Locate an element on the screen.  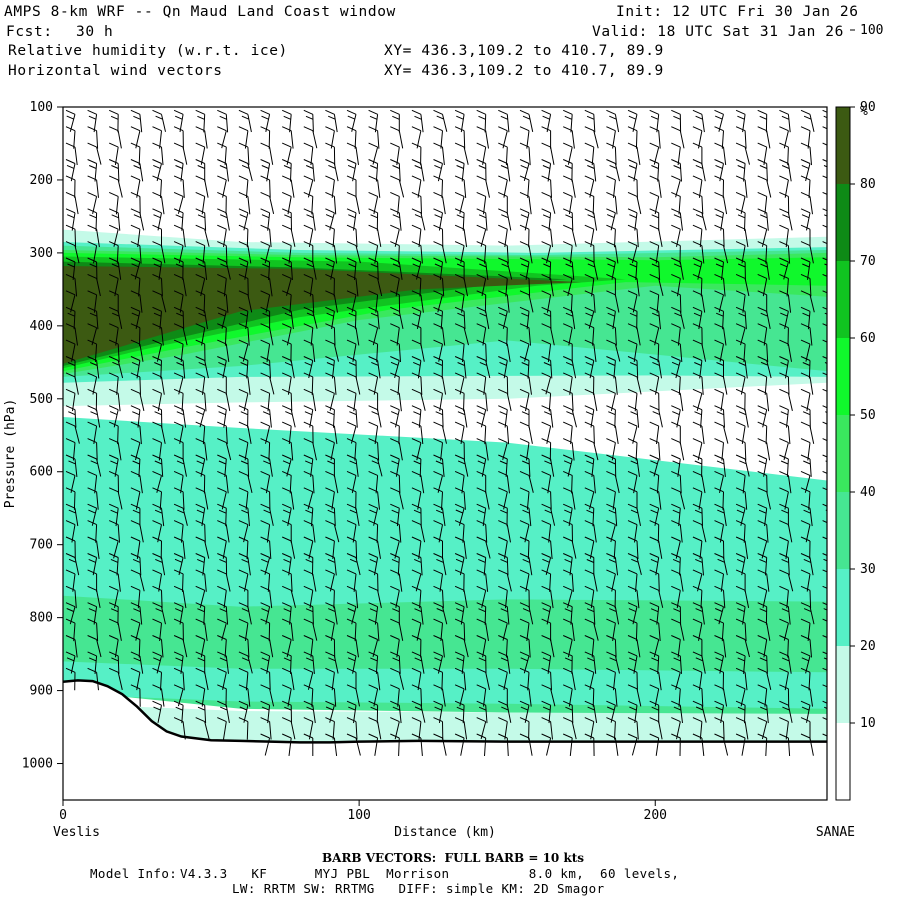
colorbar-segment is located at coordinates (843, 145).